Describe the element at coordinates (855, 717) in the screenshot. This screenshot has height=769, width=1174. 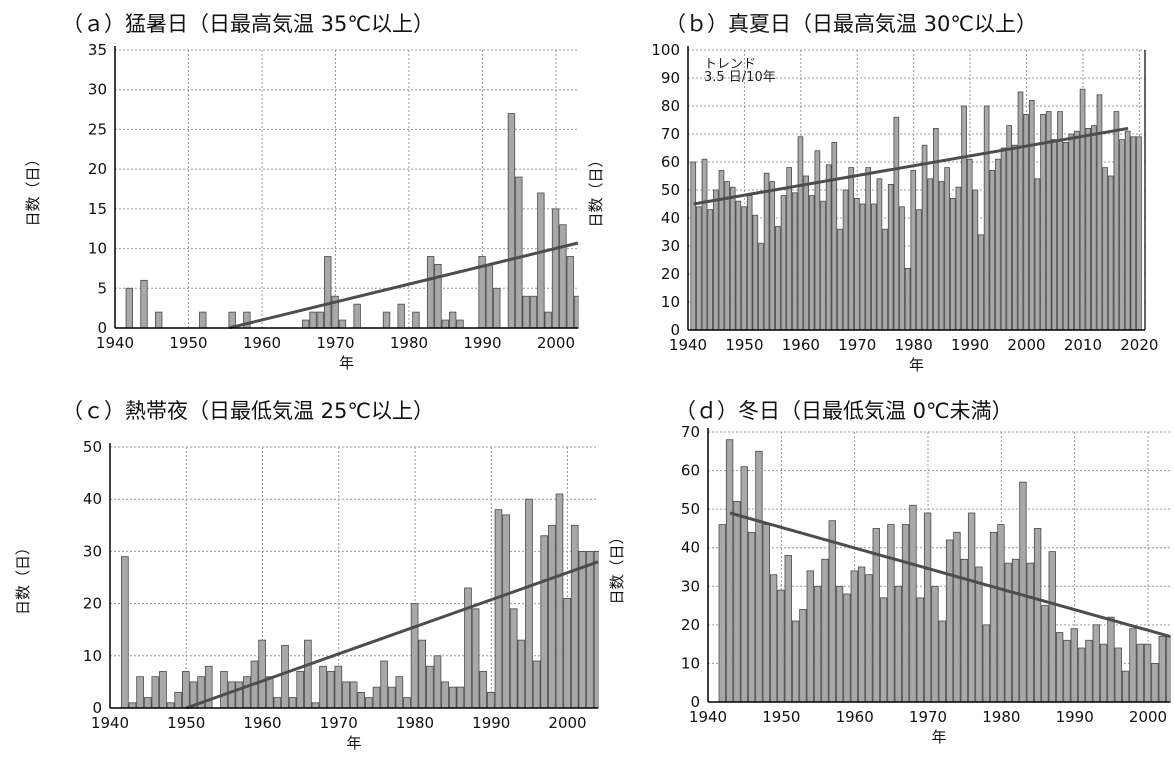
I see `d-xtick-1960: 1960` at that location.